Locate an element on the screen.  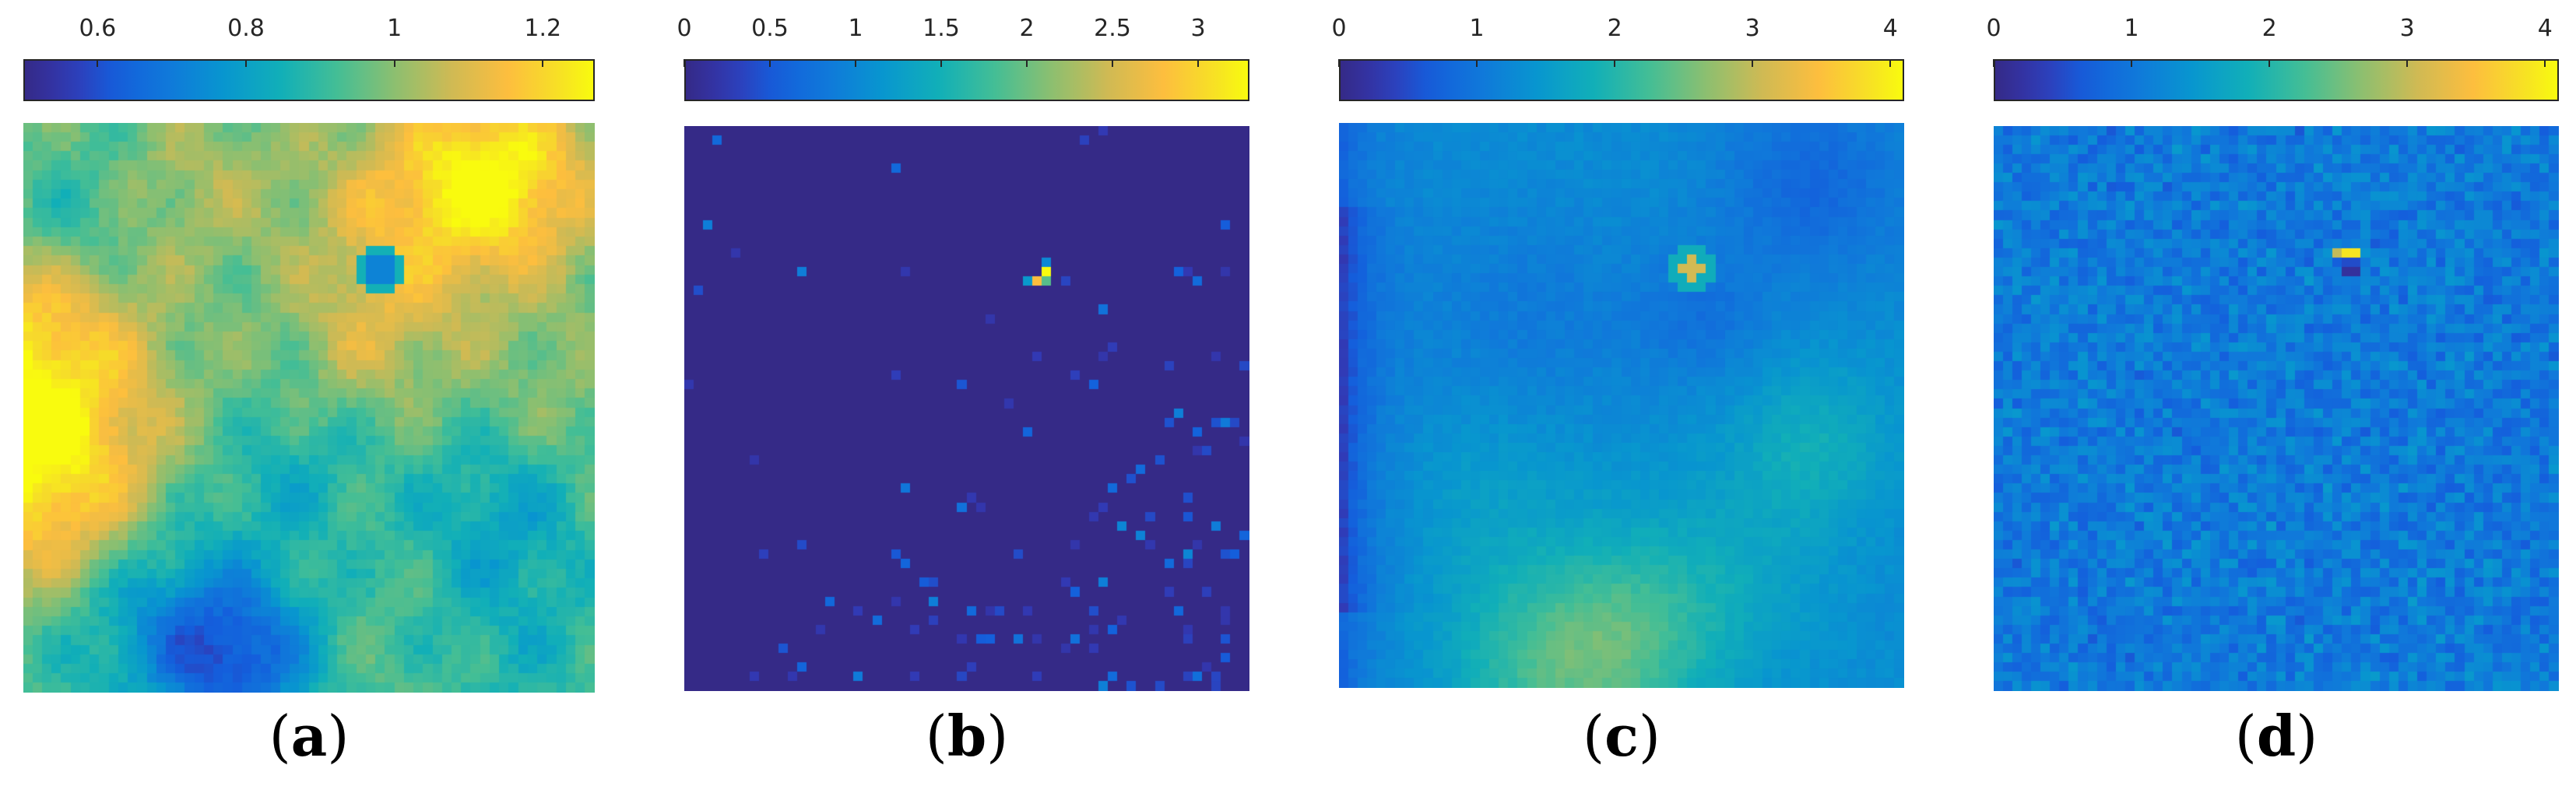
colorbar-tick-label: 0.5 is located at coordinates (770, 28).